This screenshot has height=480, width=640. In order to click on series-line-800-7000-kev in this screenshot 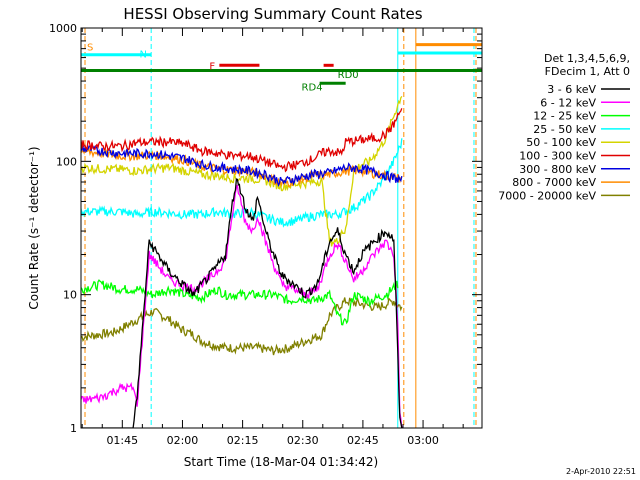, I will do `click(242, 166)`.